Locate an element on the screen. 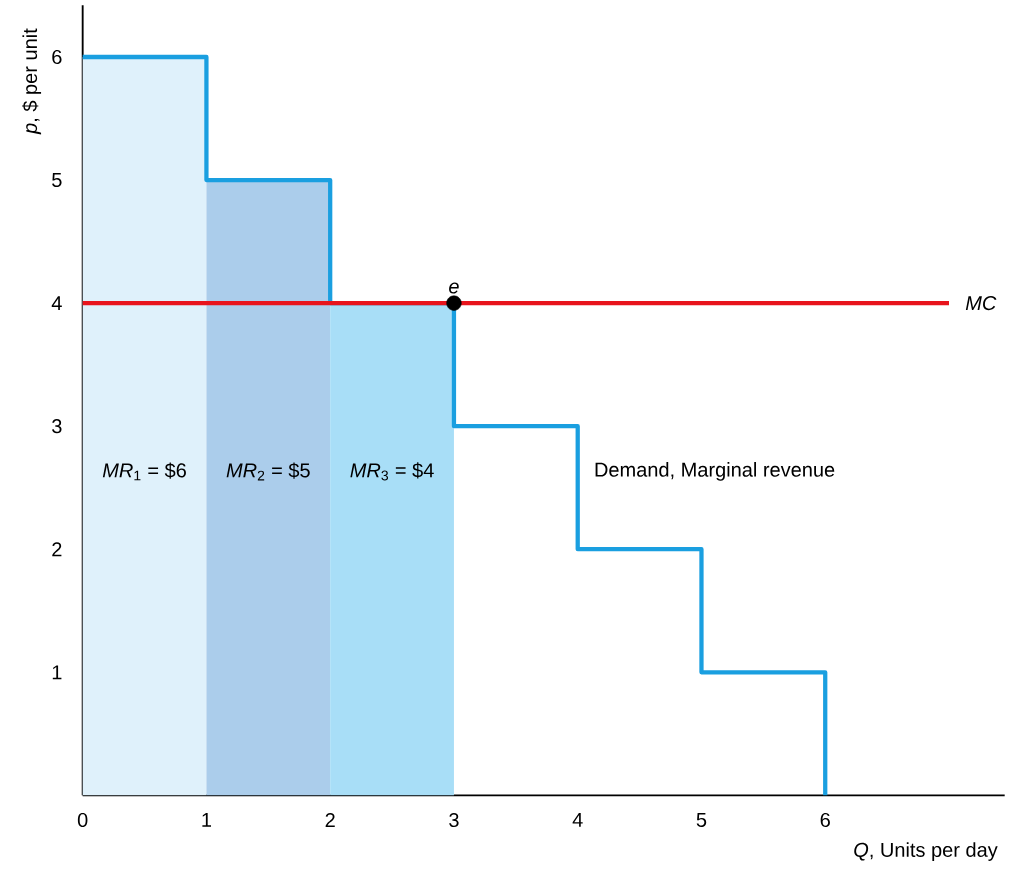  annotation: e is located at coordinates (454, 288).